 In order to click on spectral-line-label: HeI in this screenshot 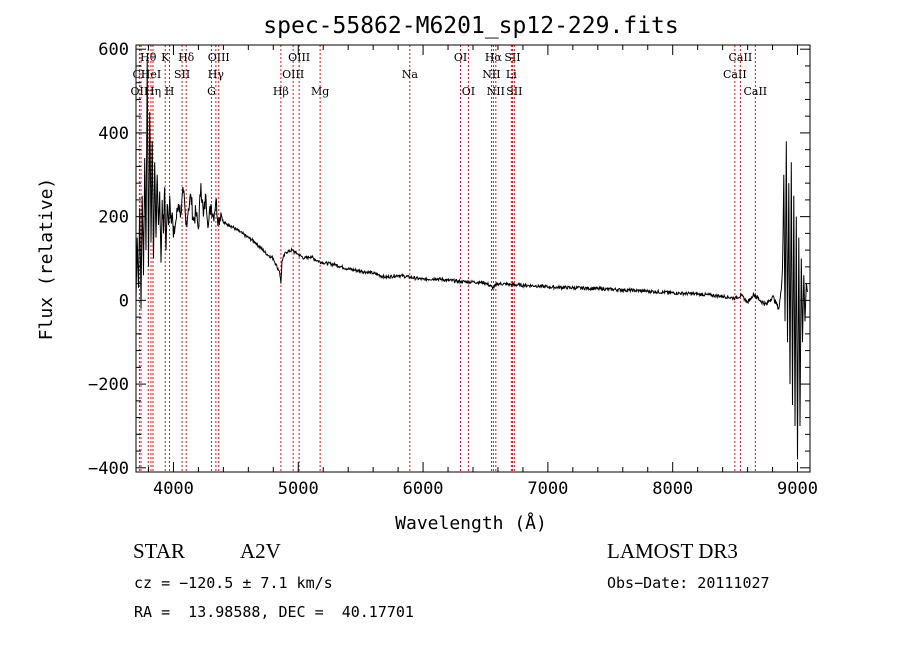, I will do `click(151, 74)`.